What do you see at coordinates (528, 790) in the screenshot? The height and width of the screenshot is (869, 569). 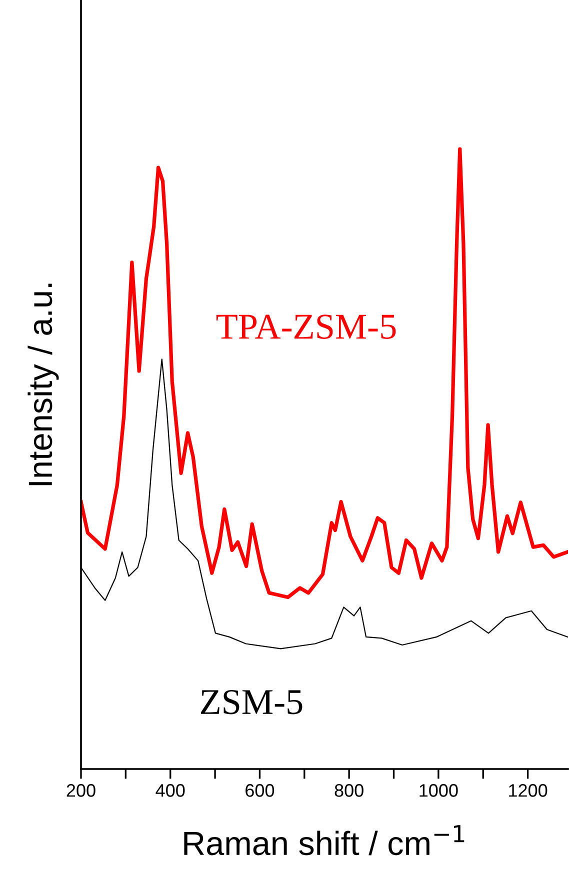 I see `x-tick-label: 1200` at bounding box center [528, 790].